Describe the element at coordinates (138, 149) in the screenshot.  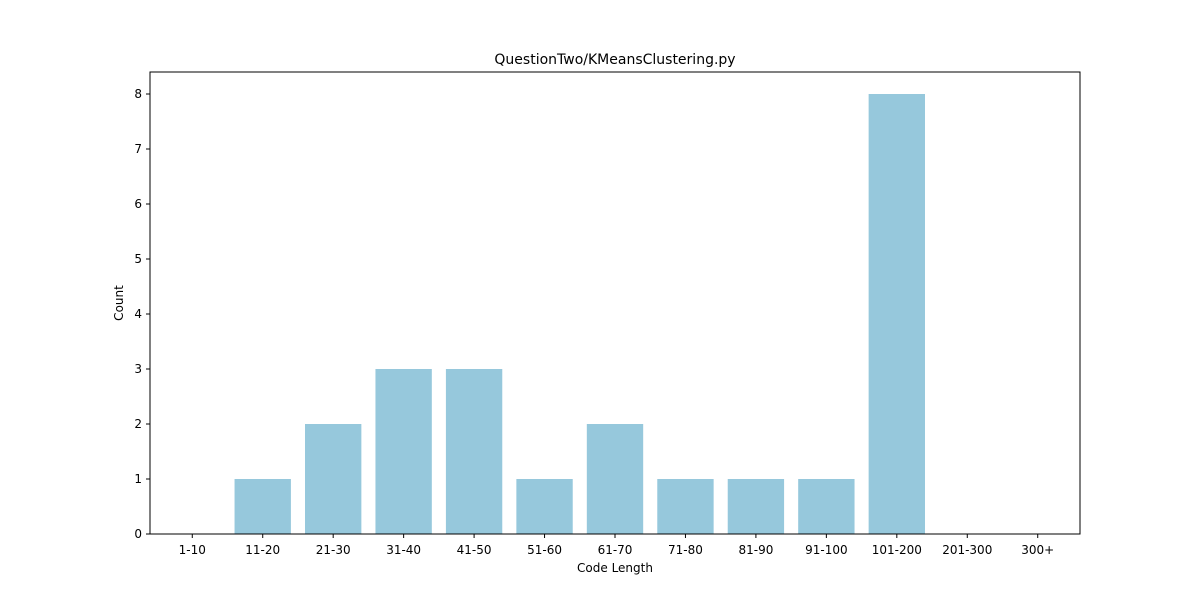
I see `y-tick-label: 7` at that location.